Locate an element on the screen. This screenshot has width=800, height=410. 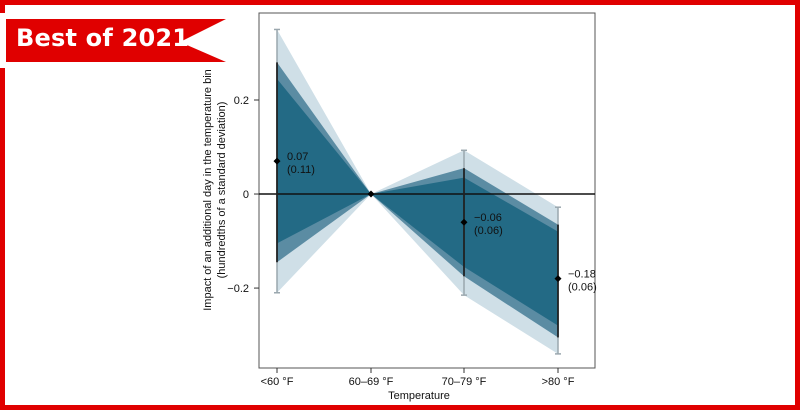
y-tick-label-1: 0 is located at coordinates (246, 195).